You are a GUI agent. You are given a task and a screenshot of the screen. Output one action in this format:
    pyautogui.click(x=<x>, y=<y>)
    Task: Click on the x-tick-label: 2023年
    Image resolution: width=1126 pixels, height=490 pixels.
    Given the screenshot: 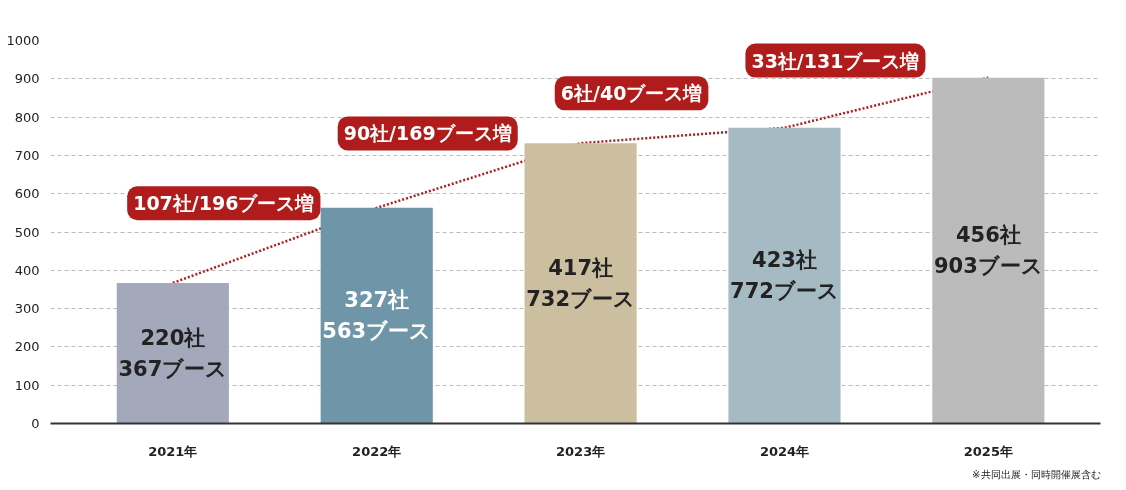 What is the action you would take?
    pyautogui.click(x=581, y=451)
    